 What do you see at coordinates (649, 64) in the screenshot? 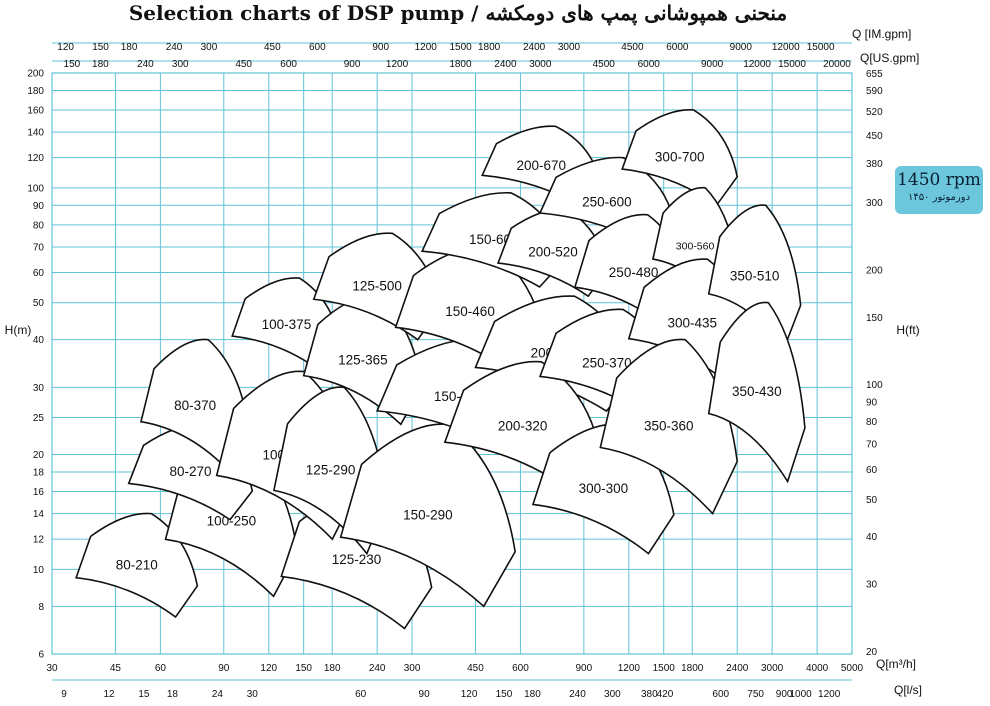
I see `x-tick-usgpm: 6000` at bounding box center [649, 64].